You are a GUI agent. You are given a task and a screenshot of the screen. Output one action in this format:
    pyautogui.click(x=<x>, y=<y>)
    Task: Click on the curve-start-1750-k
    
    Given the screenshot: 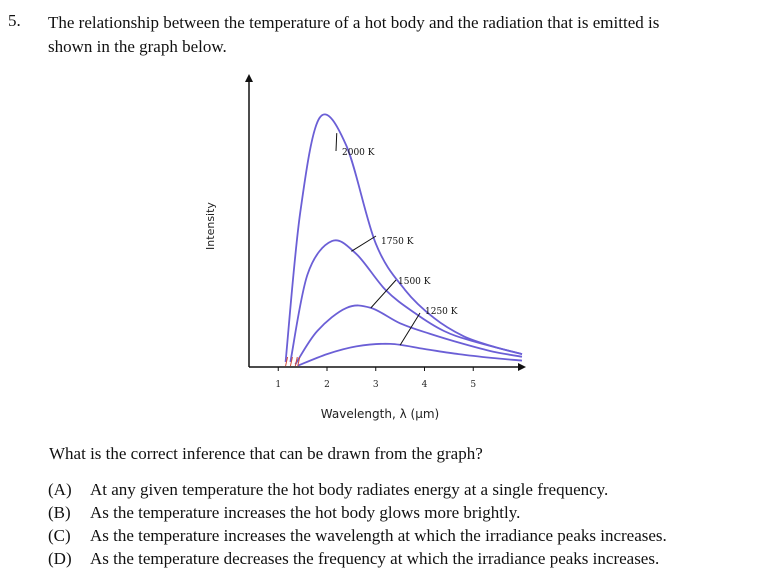 What is the action you would take?
    pyautogui.click(x=291, y=361)
    